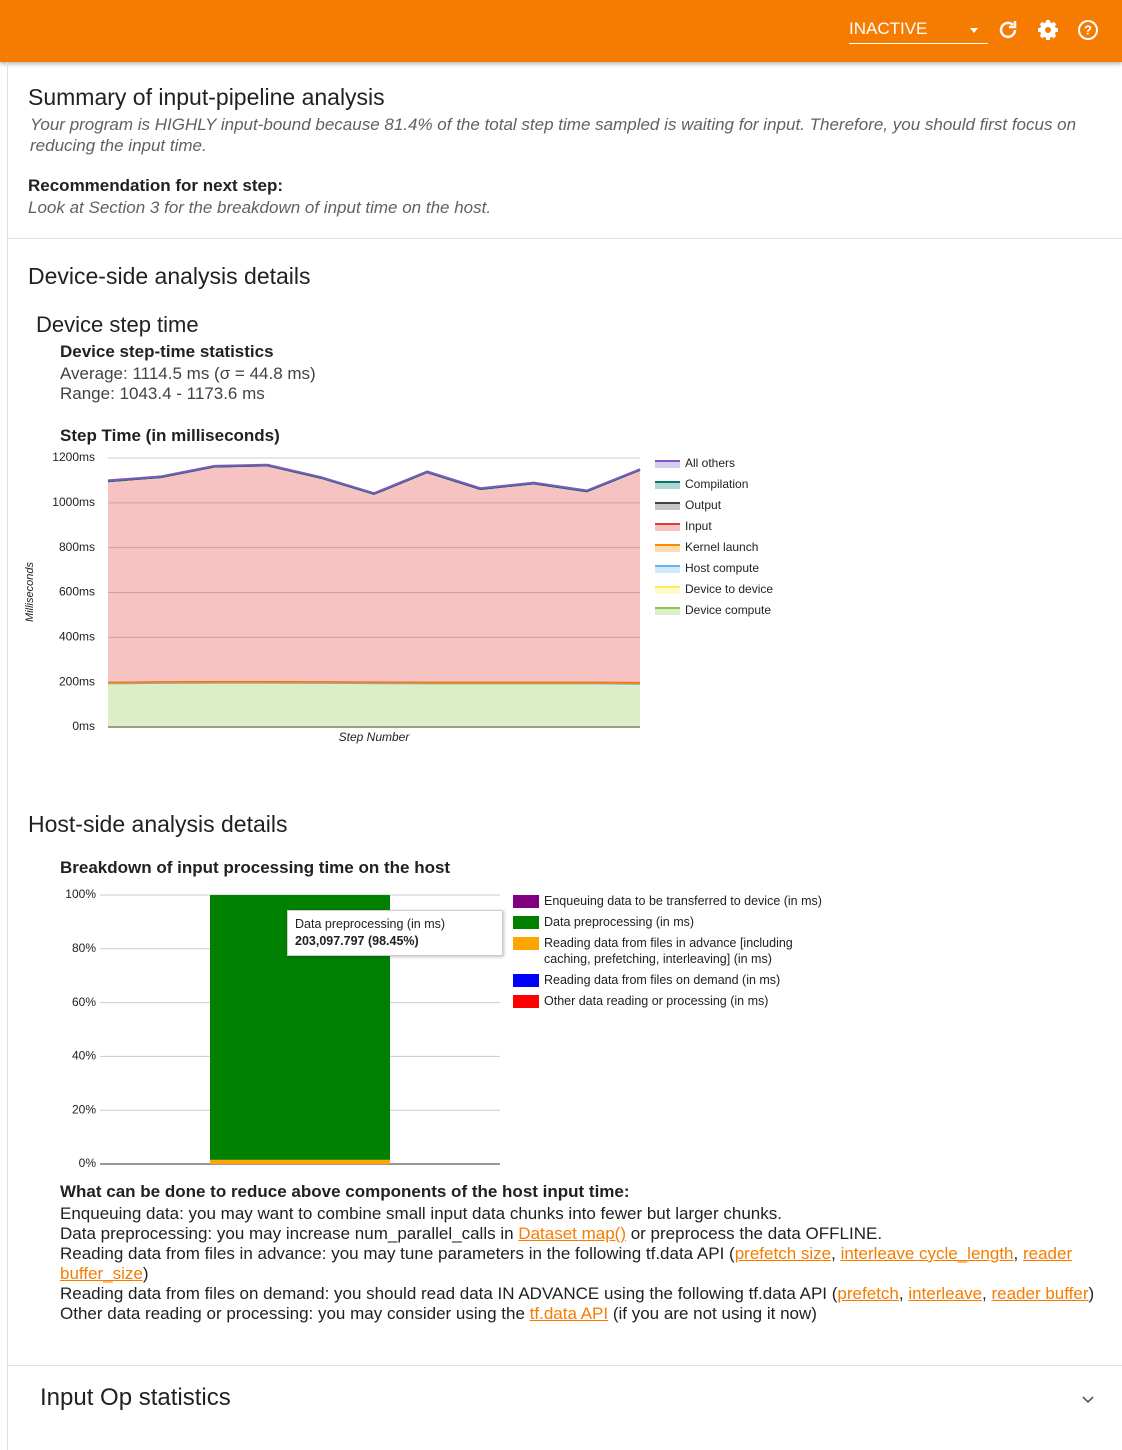 This screenshot has height=1450, width=1122. What do you see at coordinates (569, 1313) in the screenshot?
I see `link: tf.data API` at bounding box center [569, 1313].